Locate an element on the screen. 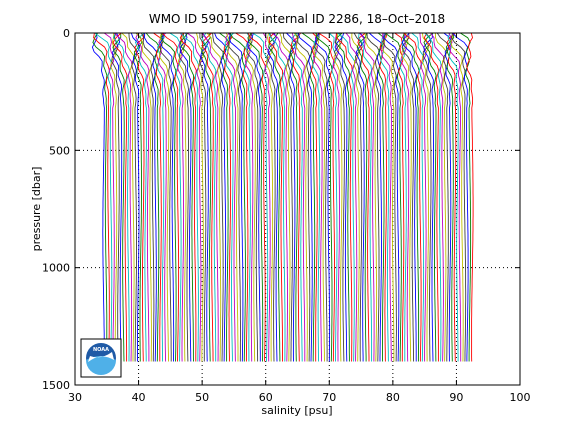 This screenshot has height=432, width=576. y-tick-label-0: 0 is located at coordinates (66, 33).